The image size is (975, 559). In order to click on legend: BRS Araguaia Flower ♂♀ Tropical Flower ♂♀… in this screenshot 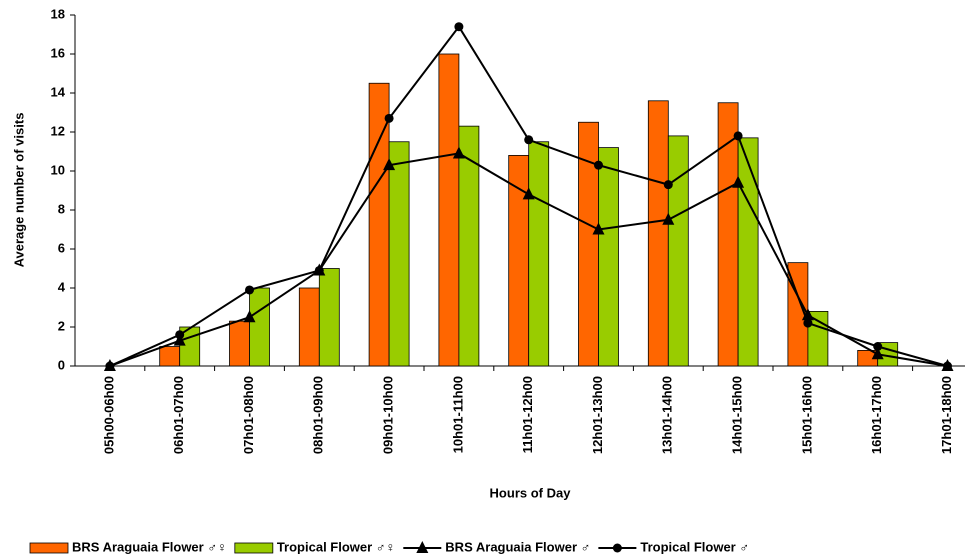, I will do `click(389, 546)`.